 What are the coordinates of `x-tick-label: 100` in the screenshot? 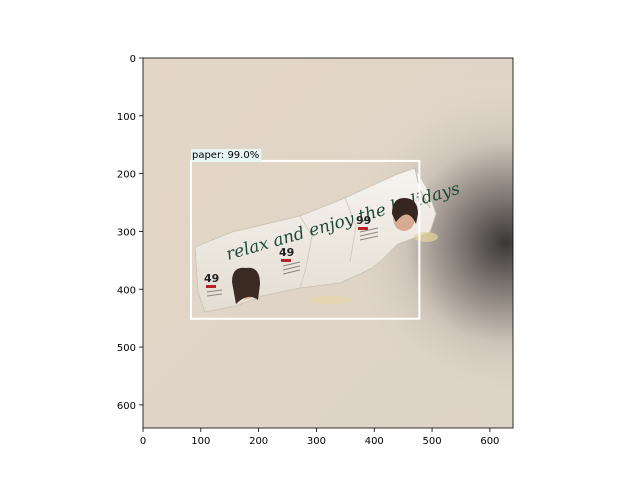 It's located at (200, 441).